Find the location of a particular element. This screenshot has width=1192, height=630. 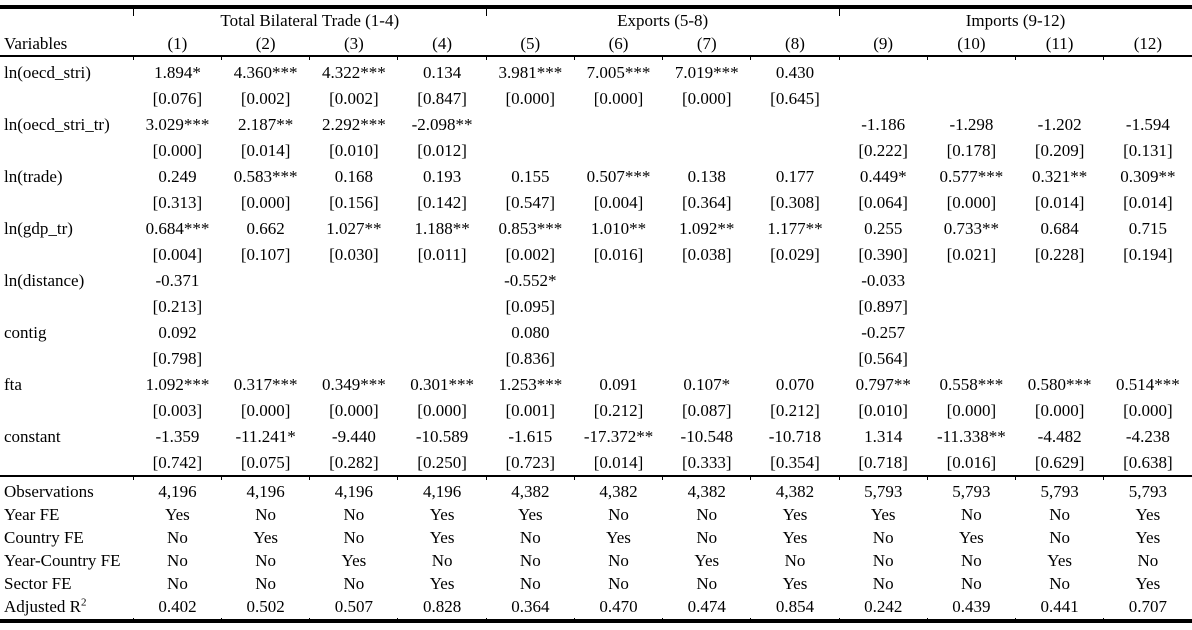

coefficient-cell: -1.202 is located at coordinates (1059, 124).